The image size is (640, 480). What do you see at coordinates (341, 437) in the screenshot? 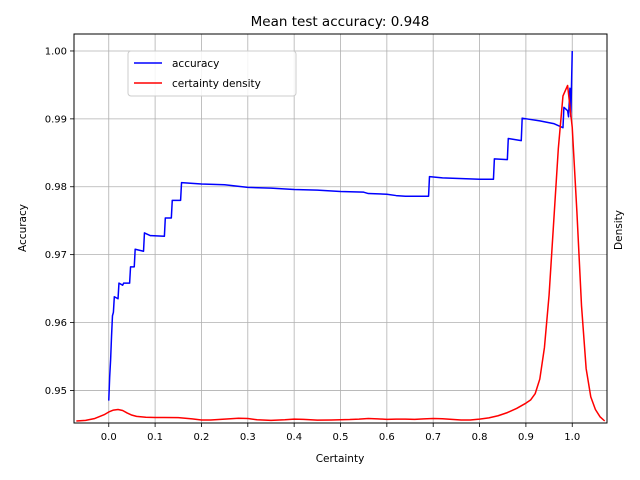
I see `x-tick-label: 0.5` at bounding box center [341, 437].